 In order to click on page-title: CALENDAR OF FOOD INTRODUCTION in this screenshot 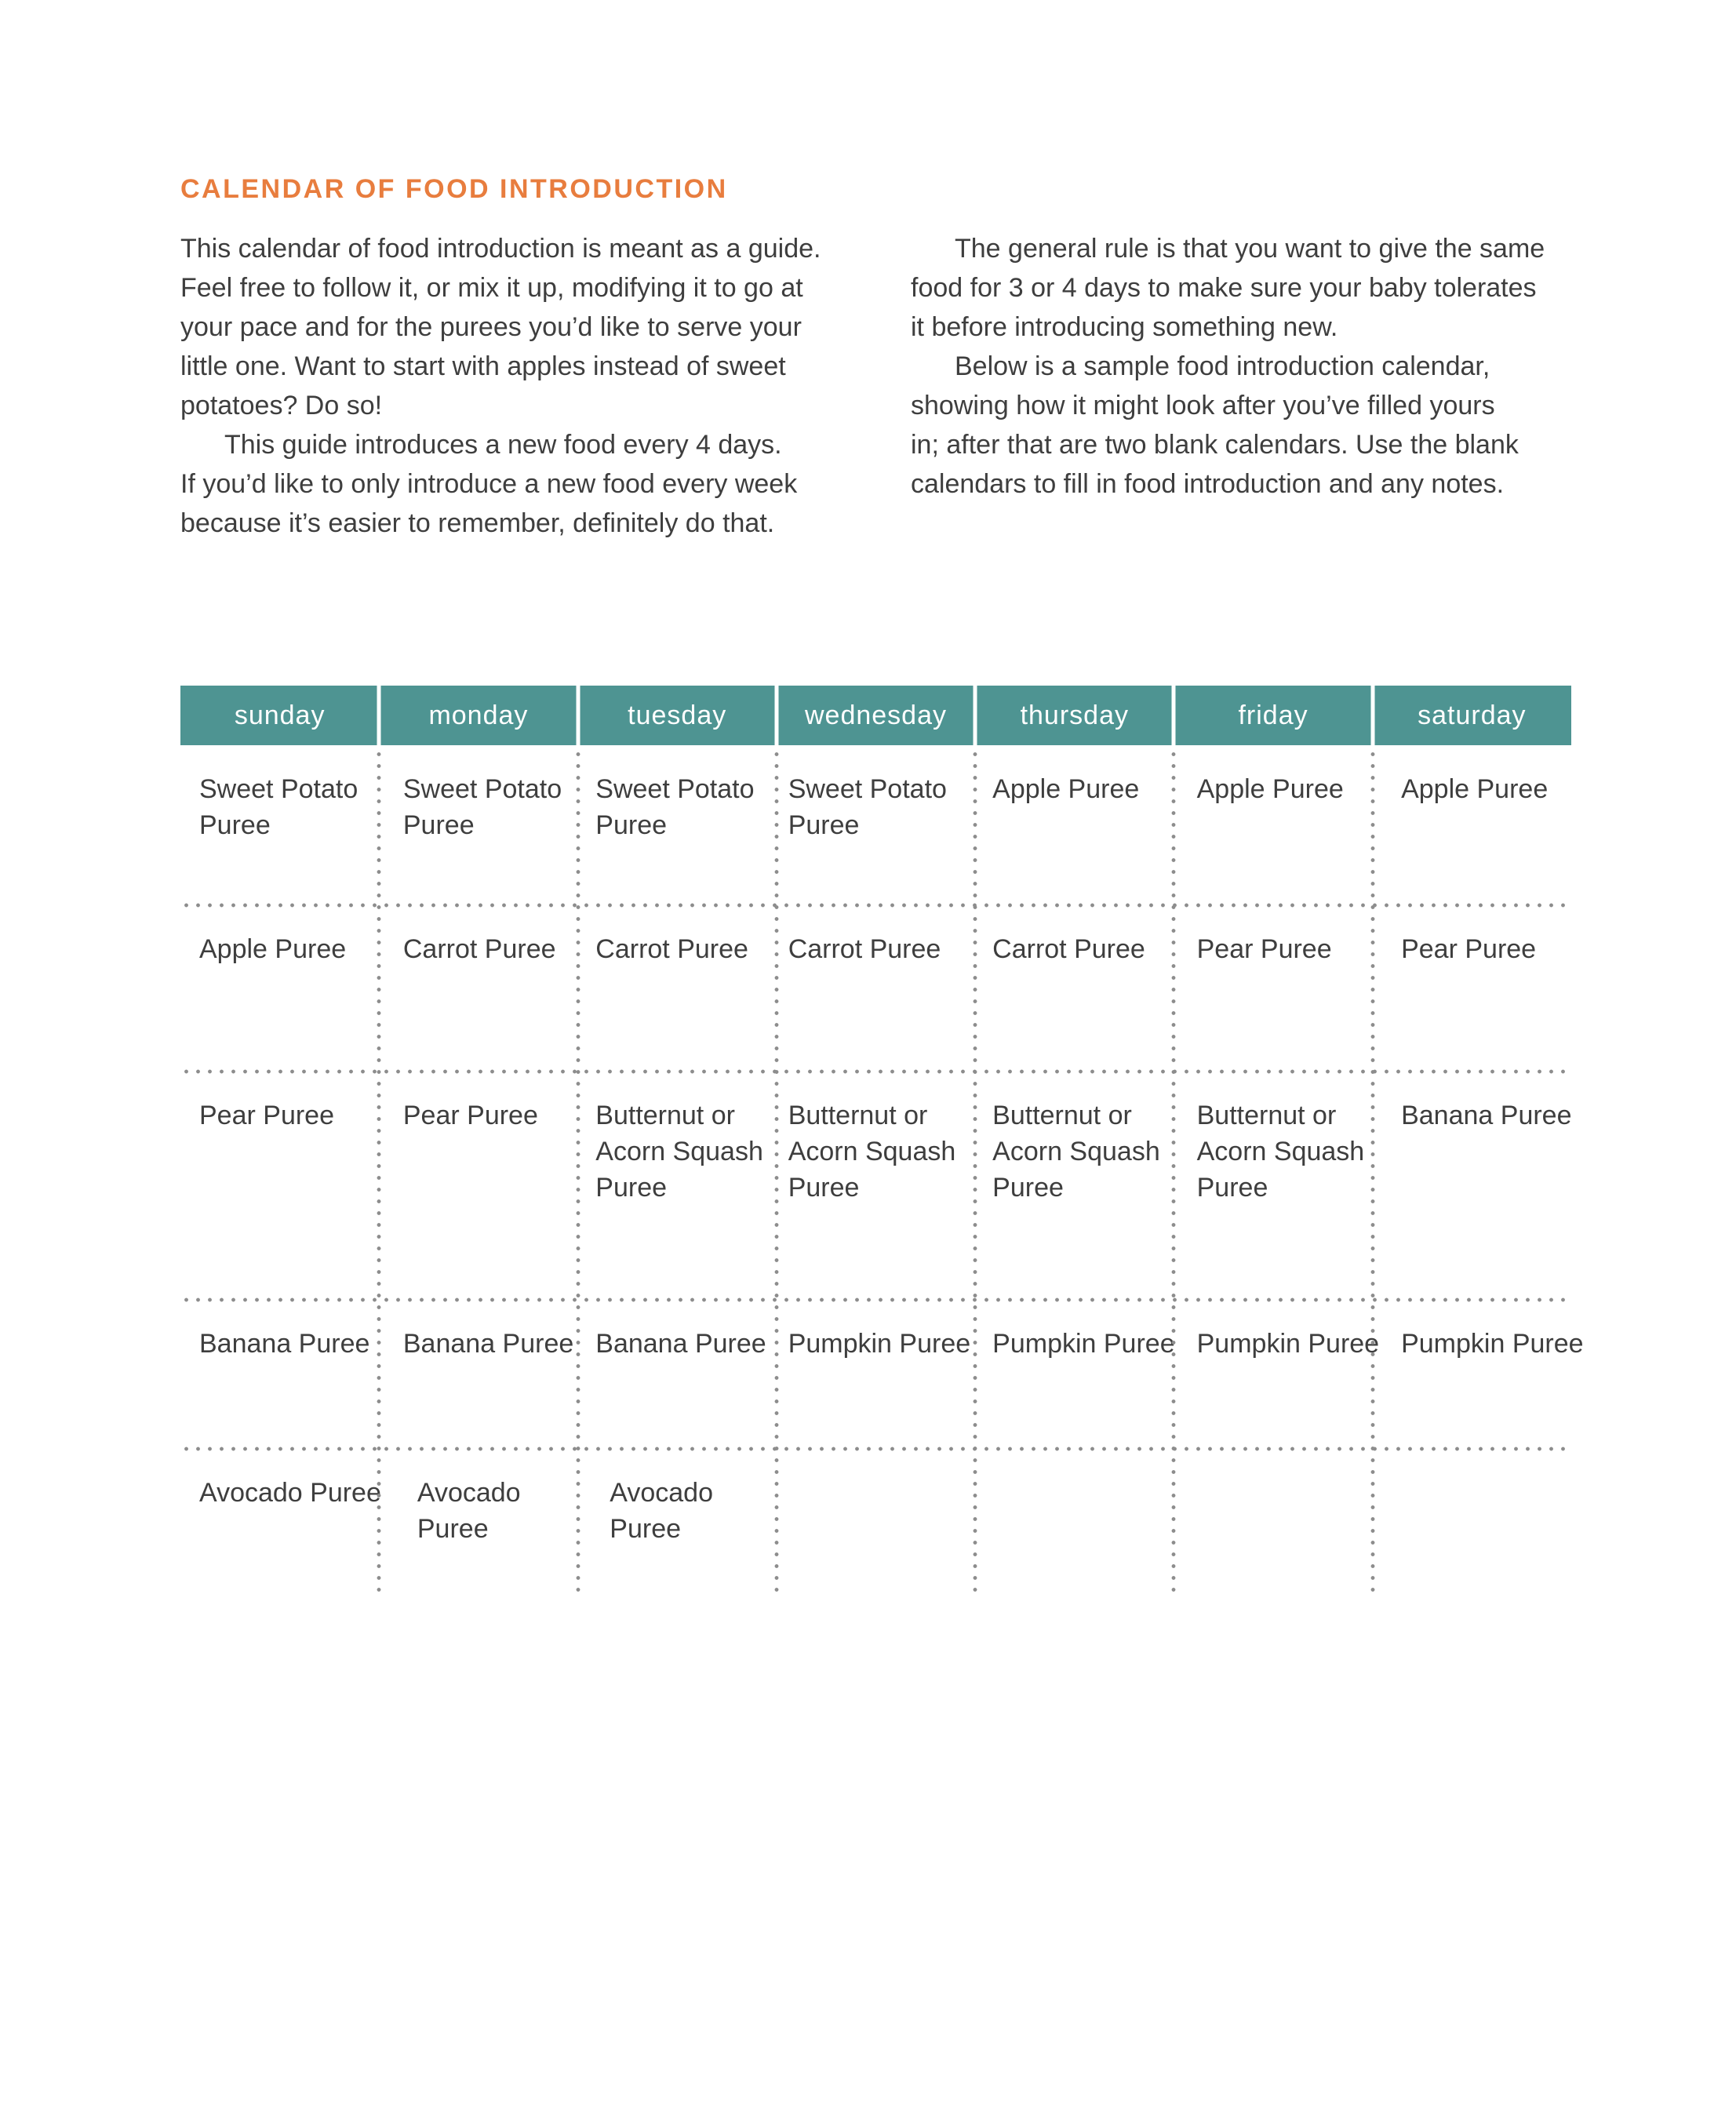, I will do `click(454, 189)`.